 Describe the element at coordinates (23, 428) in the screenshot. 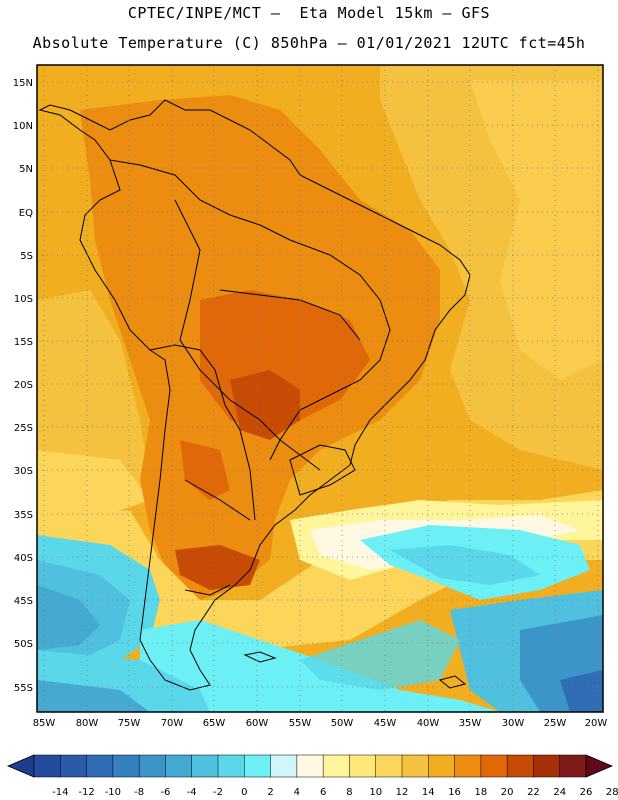

I see `lat-label: 25S` at that location.